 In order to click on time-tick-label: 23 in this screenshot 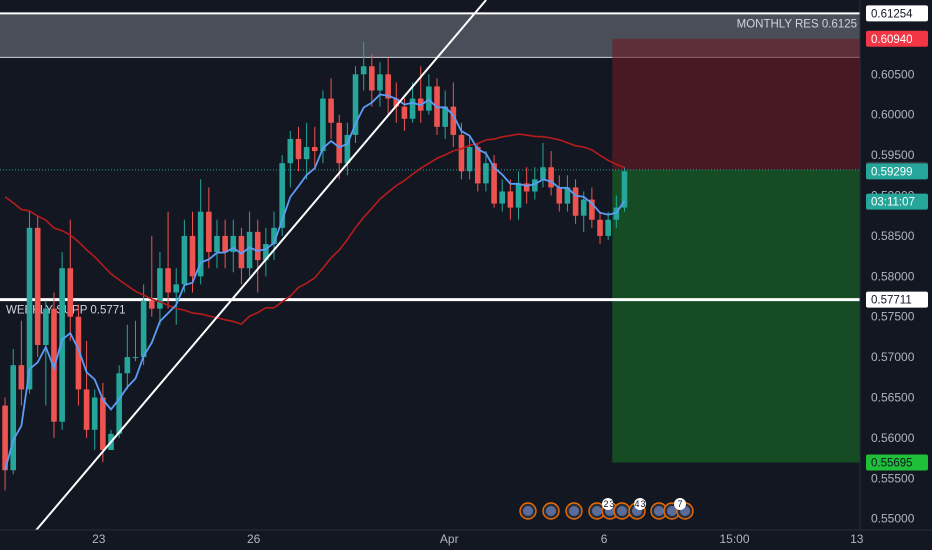, I will do `click(99, 539)`.